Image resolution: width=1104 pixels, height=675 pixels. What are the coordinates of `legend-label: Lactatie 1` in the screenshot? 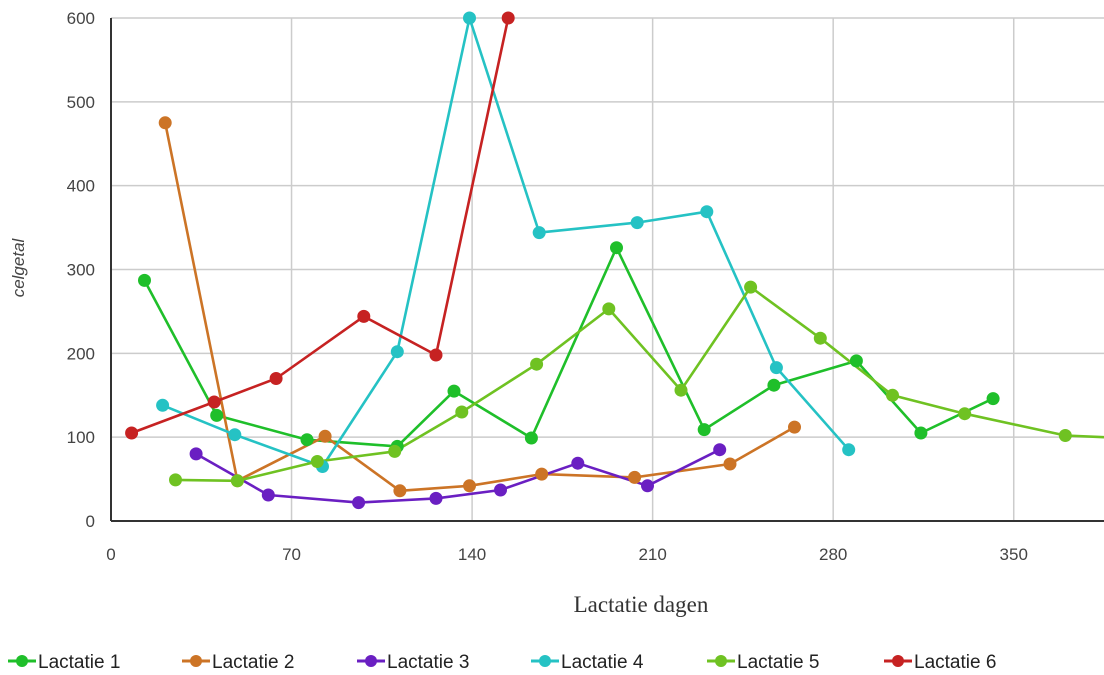 It's located at (79, 662).